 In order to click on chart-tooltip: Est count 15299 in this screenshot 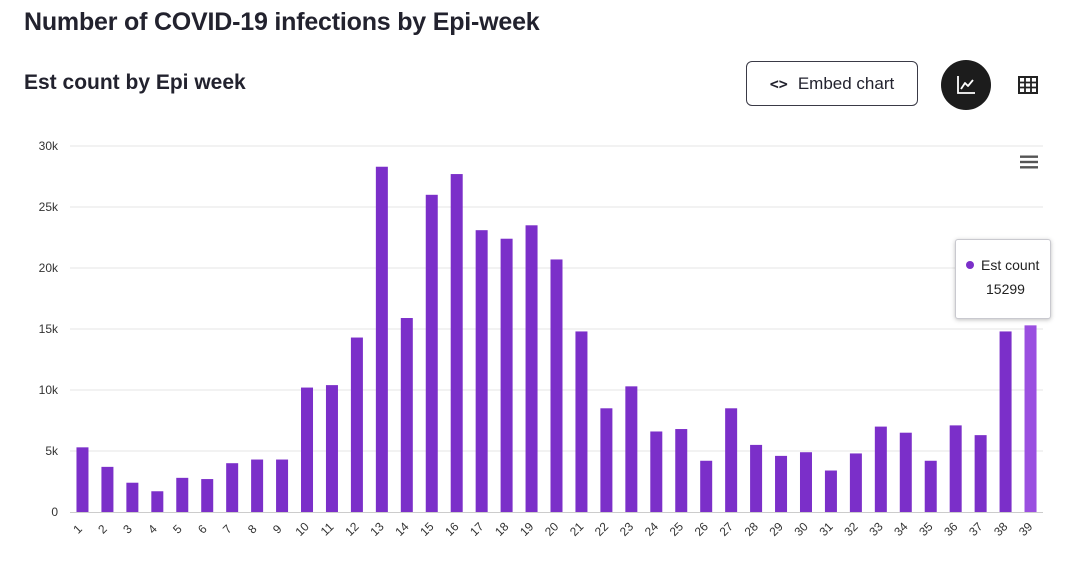, I will do `click(1003, 279)`.